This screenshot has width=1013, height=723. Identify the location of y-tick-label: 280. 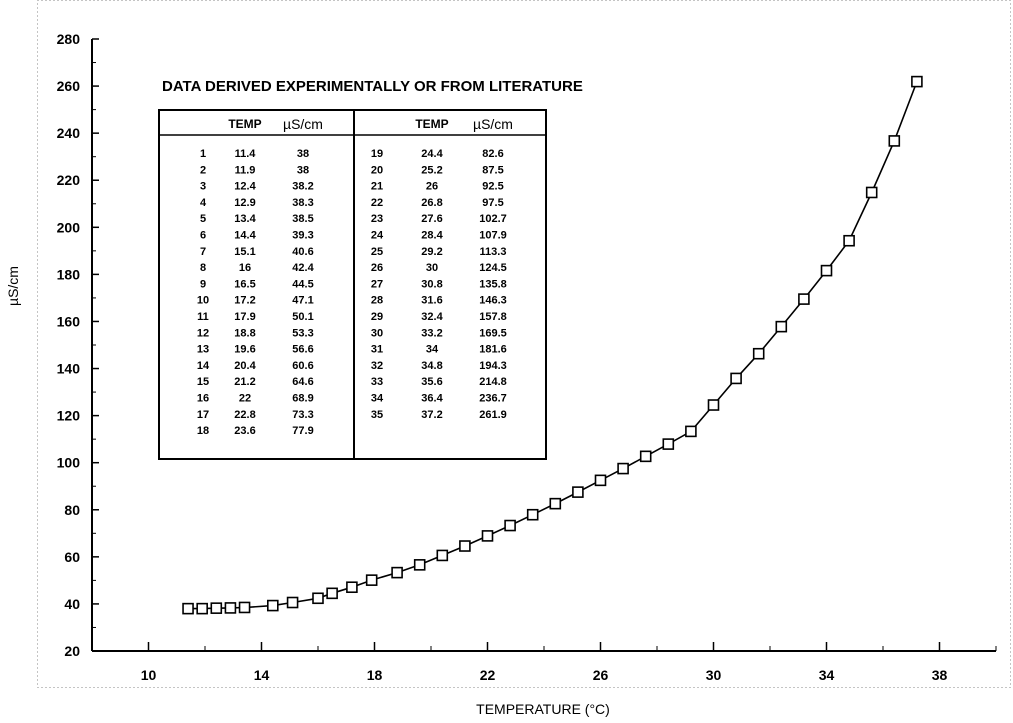
(69, 39).